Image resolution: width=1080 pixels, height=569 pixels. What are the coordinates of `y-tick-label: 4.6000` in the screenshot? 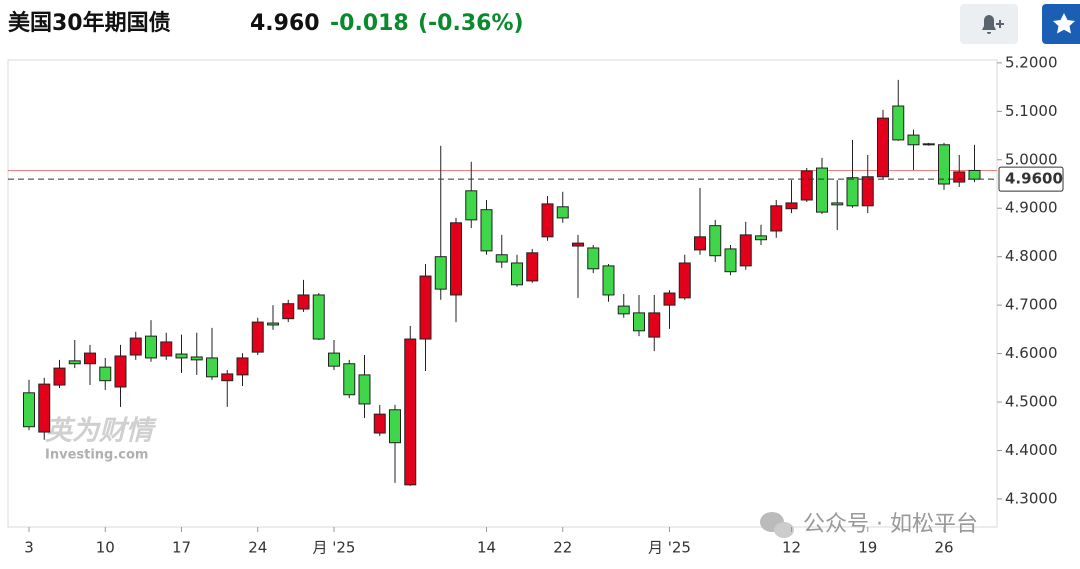 It's located at (1031, 353).